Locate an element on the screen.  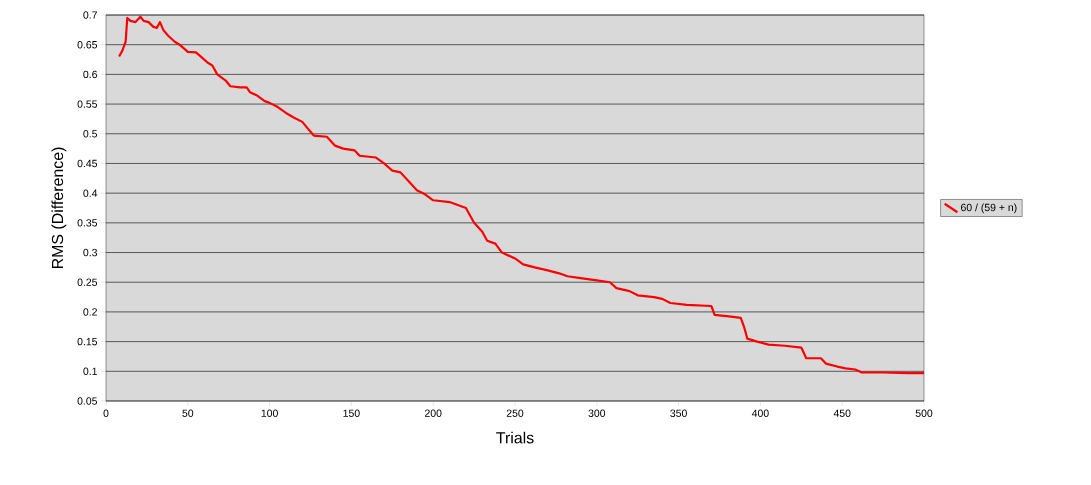
x-tick-label: 300 is located at coordinates (597, 413).